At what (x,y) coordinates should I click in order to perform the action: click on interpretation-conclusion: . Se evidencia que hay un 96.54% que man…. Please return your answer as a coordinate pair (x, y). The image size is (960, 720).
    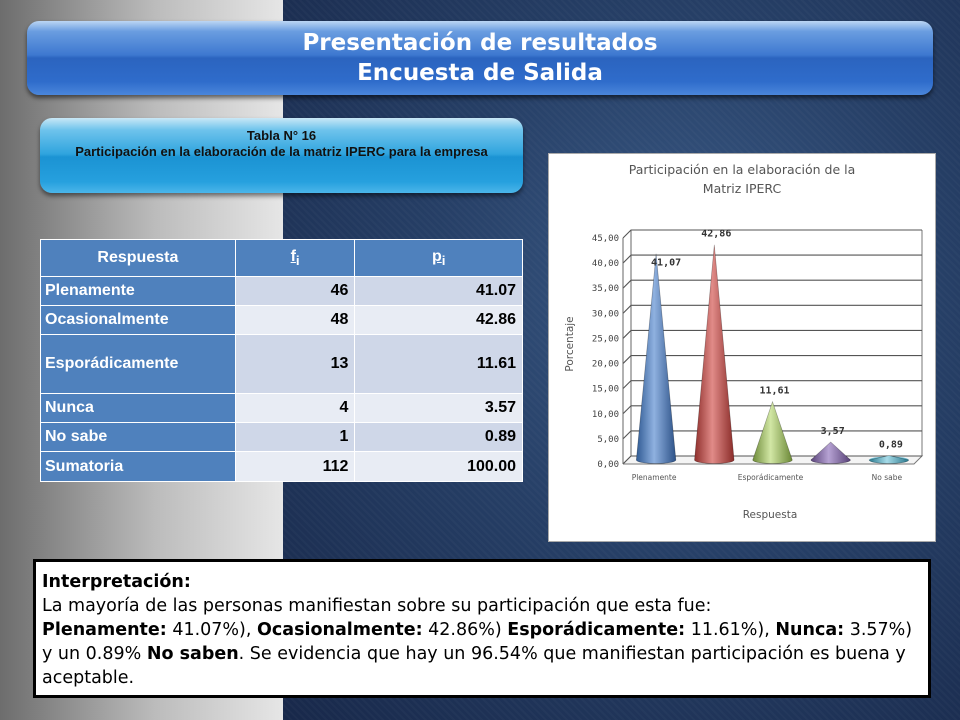
    Looking at the image, I should click on (474, 666).